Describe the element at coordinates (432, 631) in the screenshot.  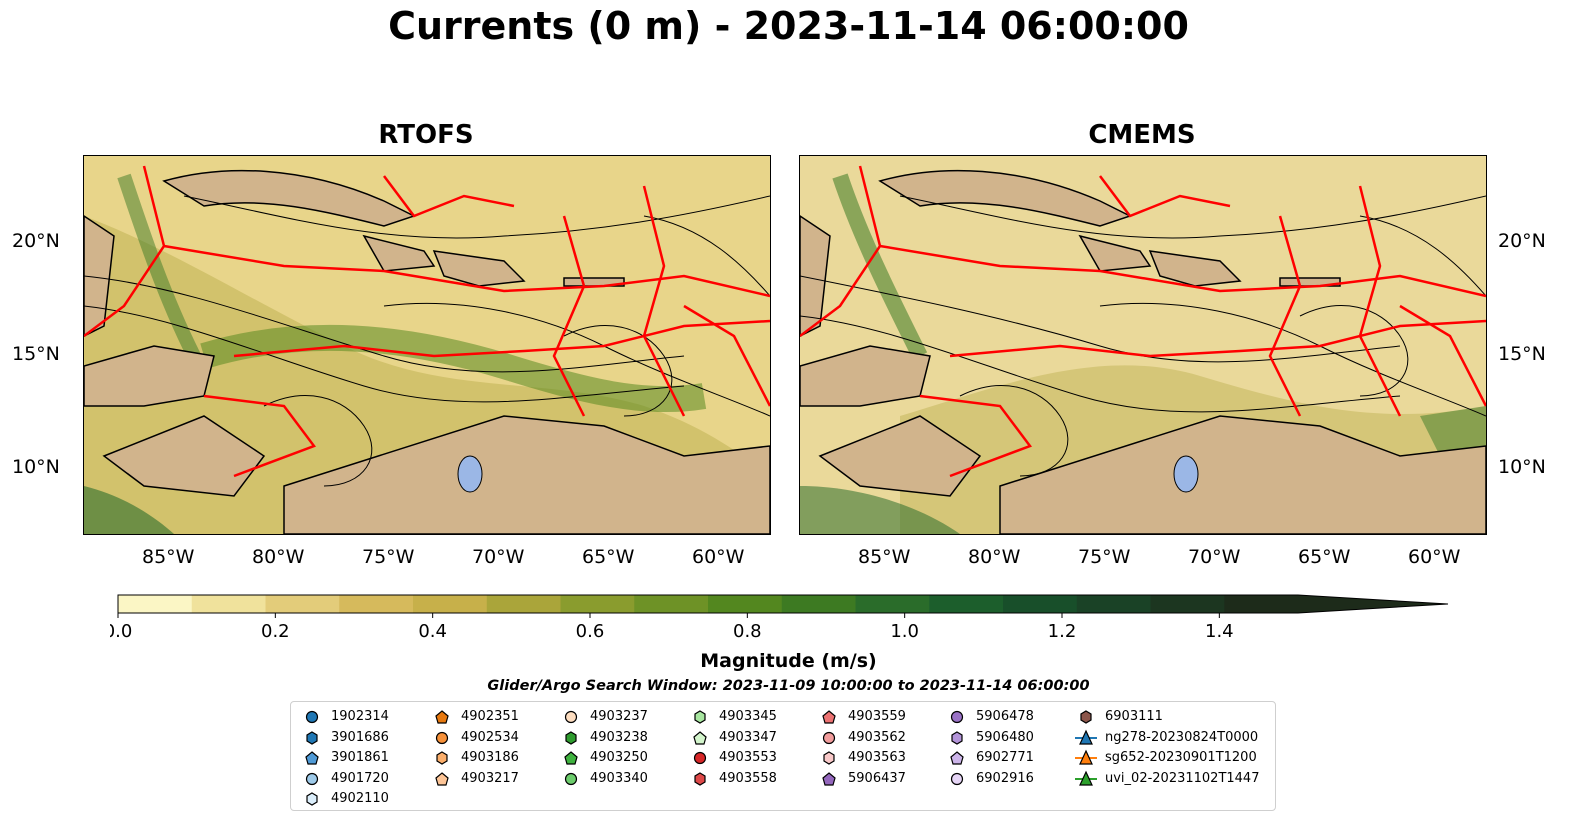
I see `colorbar-tick-label: 0.4` at that location.